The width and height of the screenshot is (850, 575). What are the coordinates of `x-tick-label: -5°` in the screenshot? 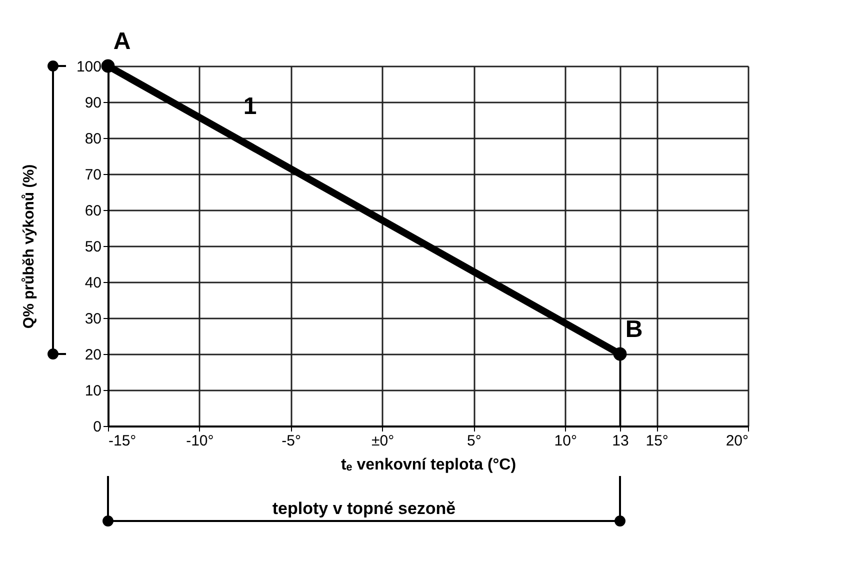 It's located at (292, 441).